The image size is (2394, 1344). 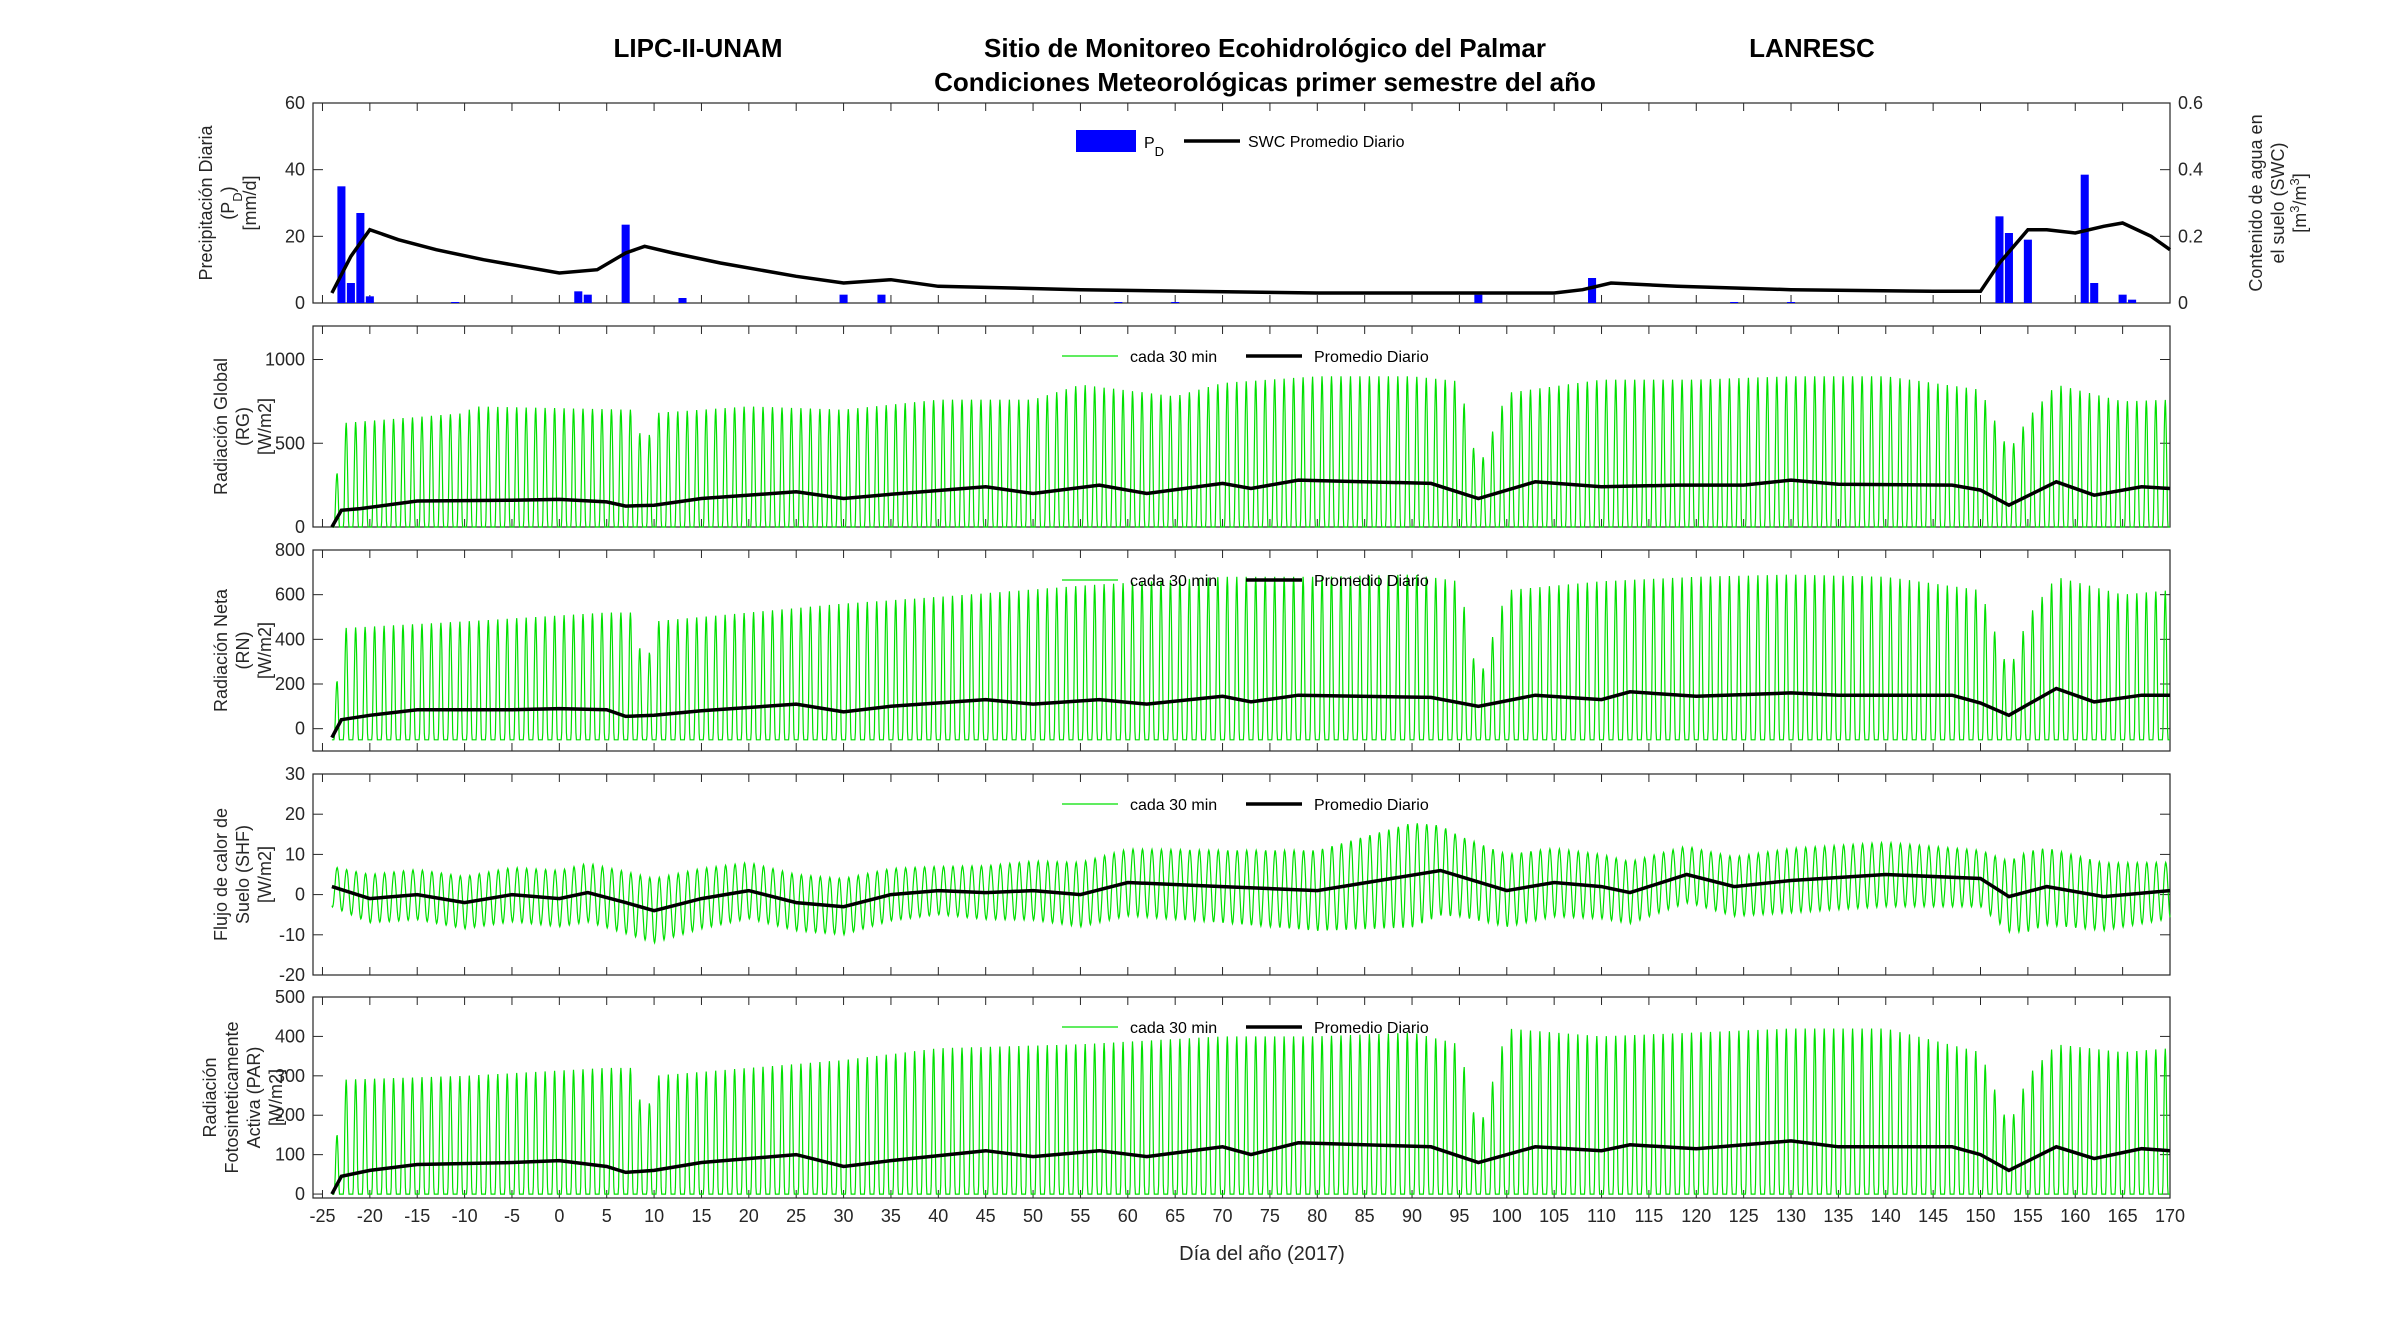 What do you see at coordinates (295, 854) in the screenshot?
I see `y-tick-label: 10` at bounding box center [295, 854].